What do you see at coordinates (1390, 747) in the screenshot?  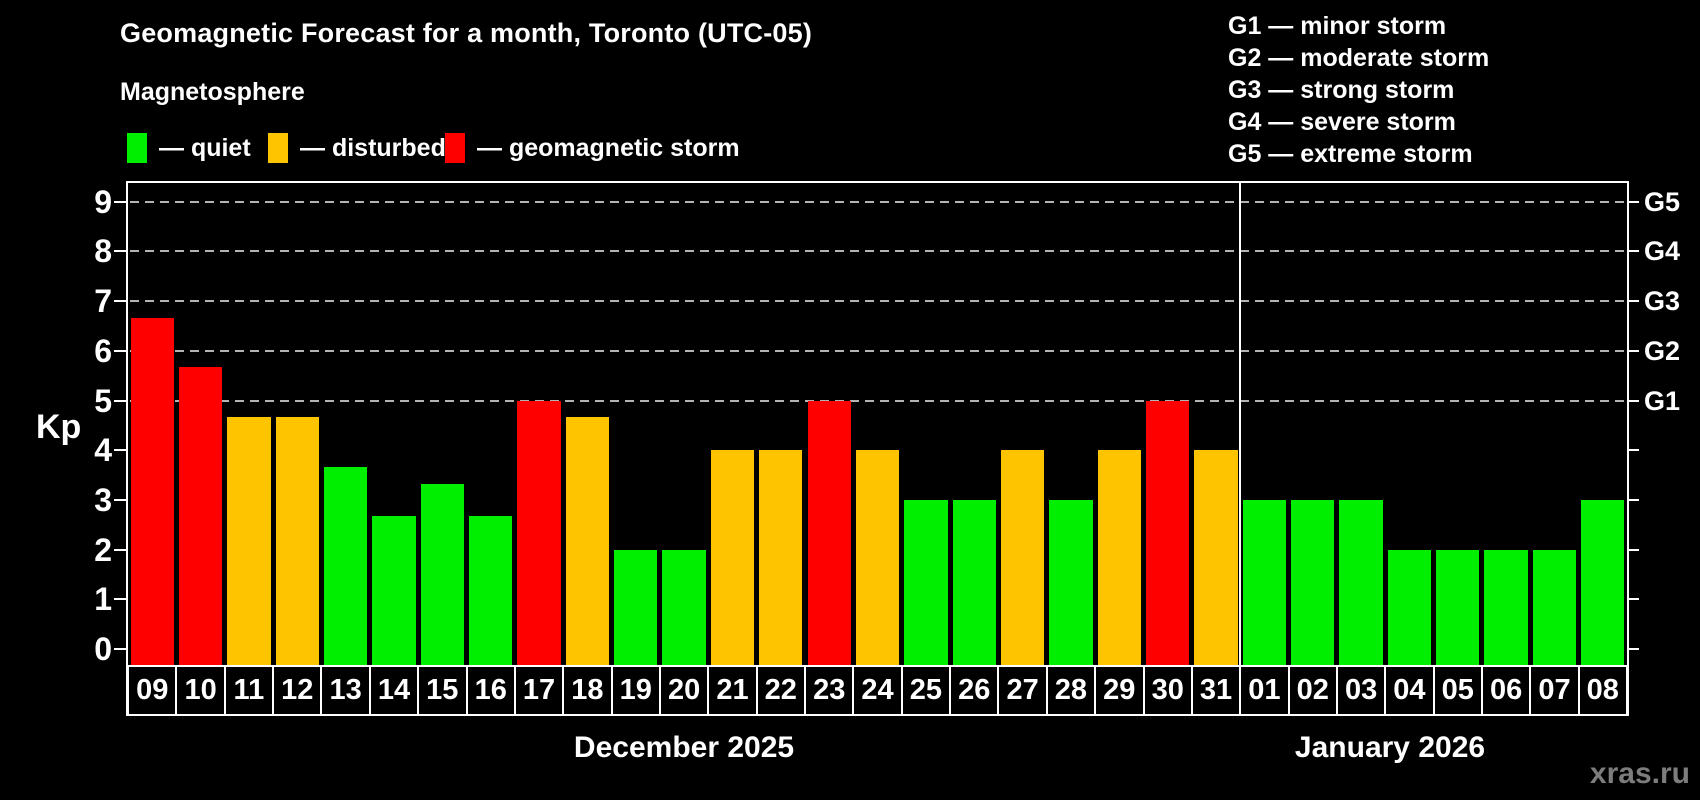 I see `month-label-january: January 2026` at bounding box center [1390, 747].